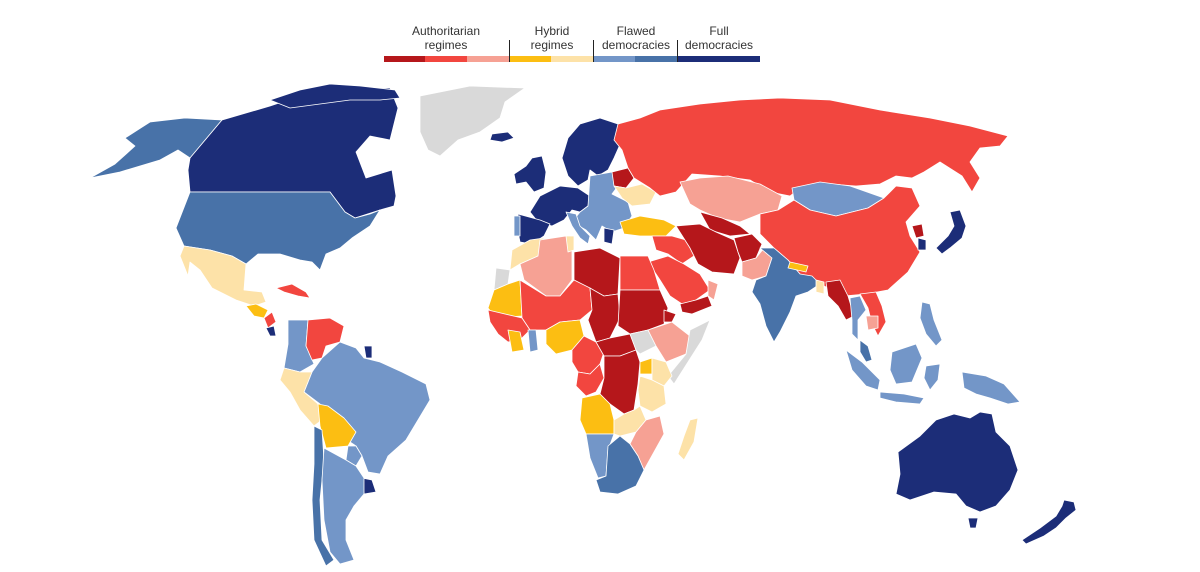  I want to click on legend-label-authoritarian: Authoritarian regimes, so click(446, 38).